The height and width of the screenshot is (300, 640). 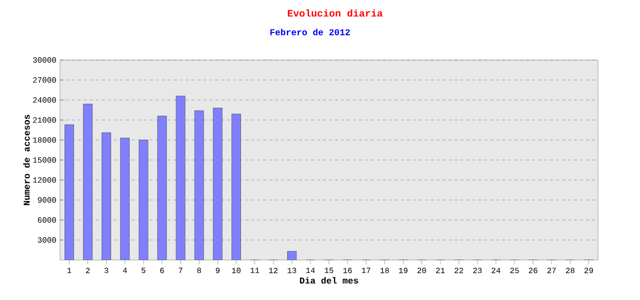 What do you see at coordinates (310, 32) in the screenshot?
I see `chart-subtitle: Febrero de 2012` at bounding box center [310, 32].